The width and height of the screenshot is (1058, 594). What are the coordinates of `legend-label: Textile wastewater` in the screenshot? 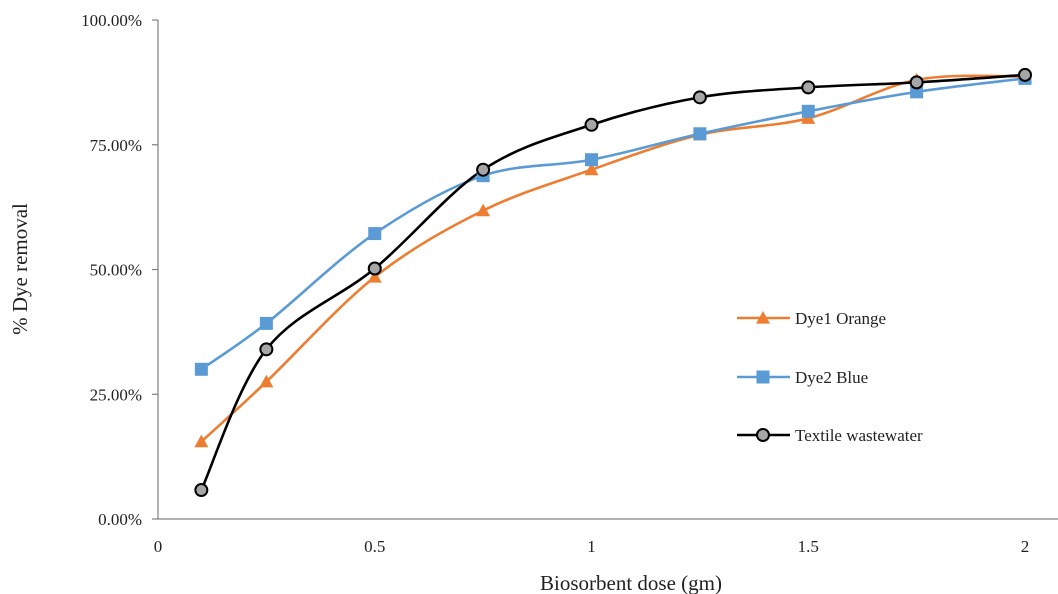 It's located at (859, 435).